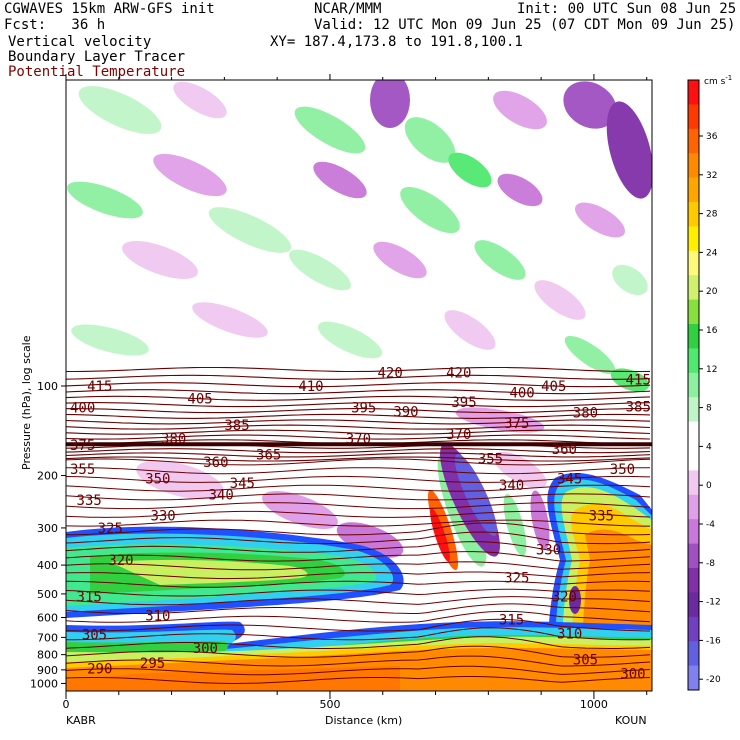 The height and width of the screenshot is (740, 740). Describe the element at coordinates (632, 674) in the screenshot. I see `theta-label: 300` at that location.